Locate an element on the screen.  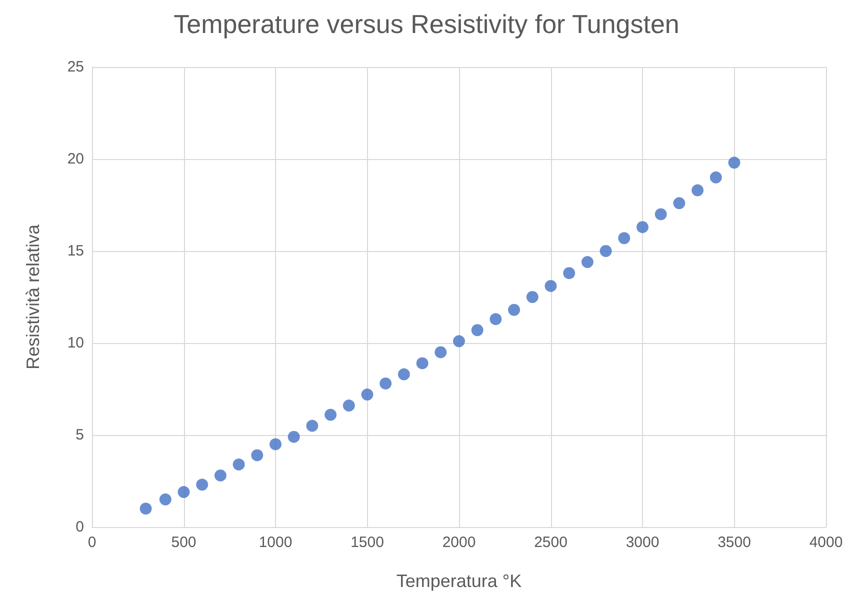
chart-title: Temperature versus Resistivity for Tungsten is located at coordinates (427, 24).